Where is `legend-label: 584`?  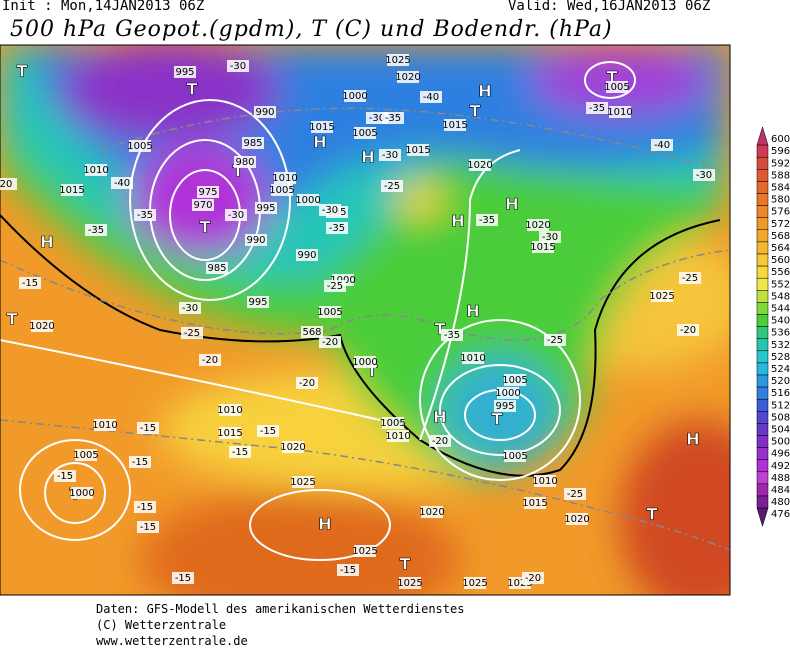 legend-label: 584 is located at coordinates (780, 187).